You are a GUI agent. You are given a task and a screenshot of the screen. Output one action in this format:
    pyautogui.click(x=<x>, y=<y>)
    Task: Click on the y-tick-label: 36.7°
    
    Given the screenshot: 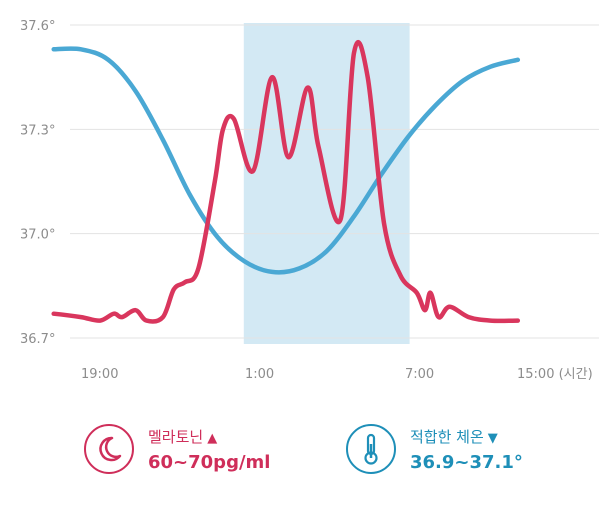 What is the action you would take?
    pyautogui.click(x=37, y=339)
    